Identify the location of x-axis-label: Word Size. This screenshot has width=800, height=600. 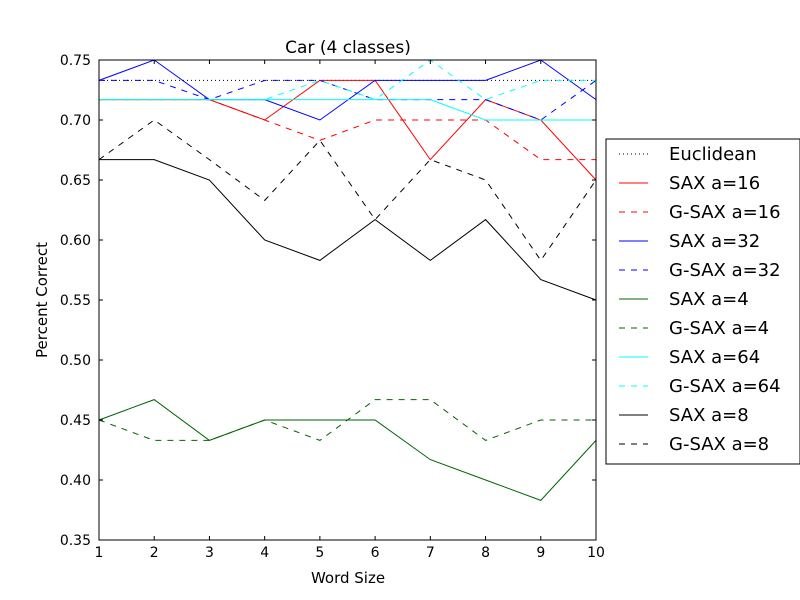
(348, 578).